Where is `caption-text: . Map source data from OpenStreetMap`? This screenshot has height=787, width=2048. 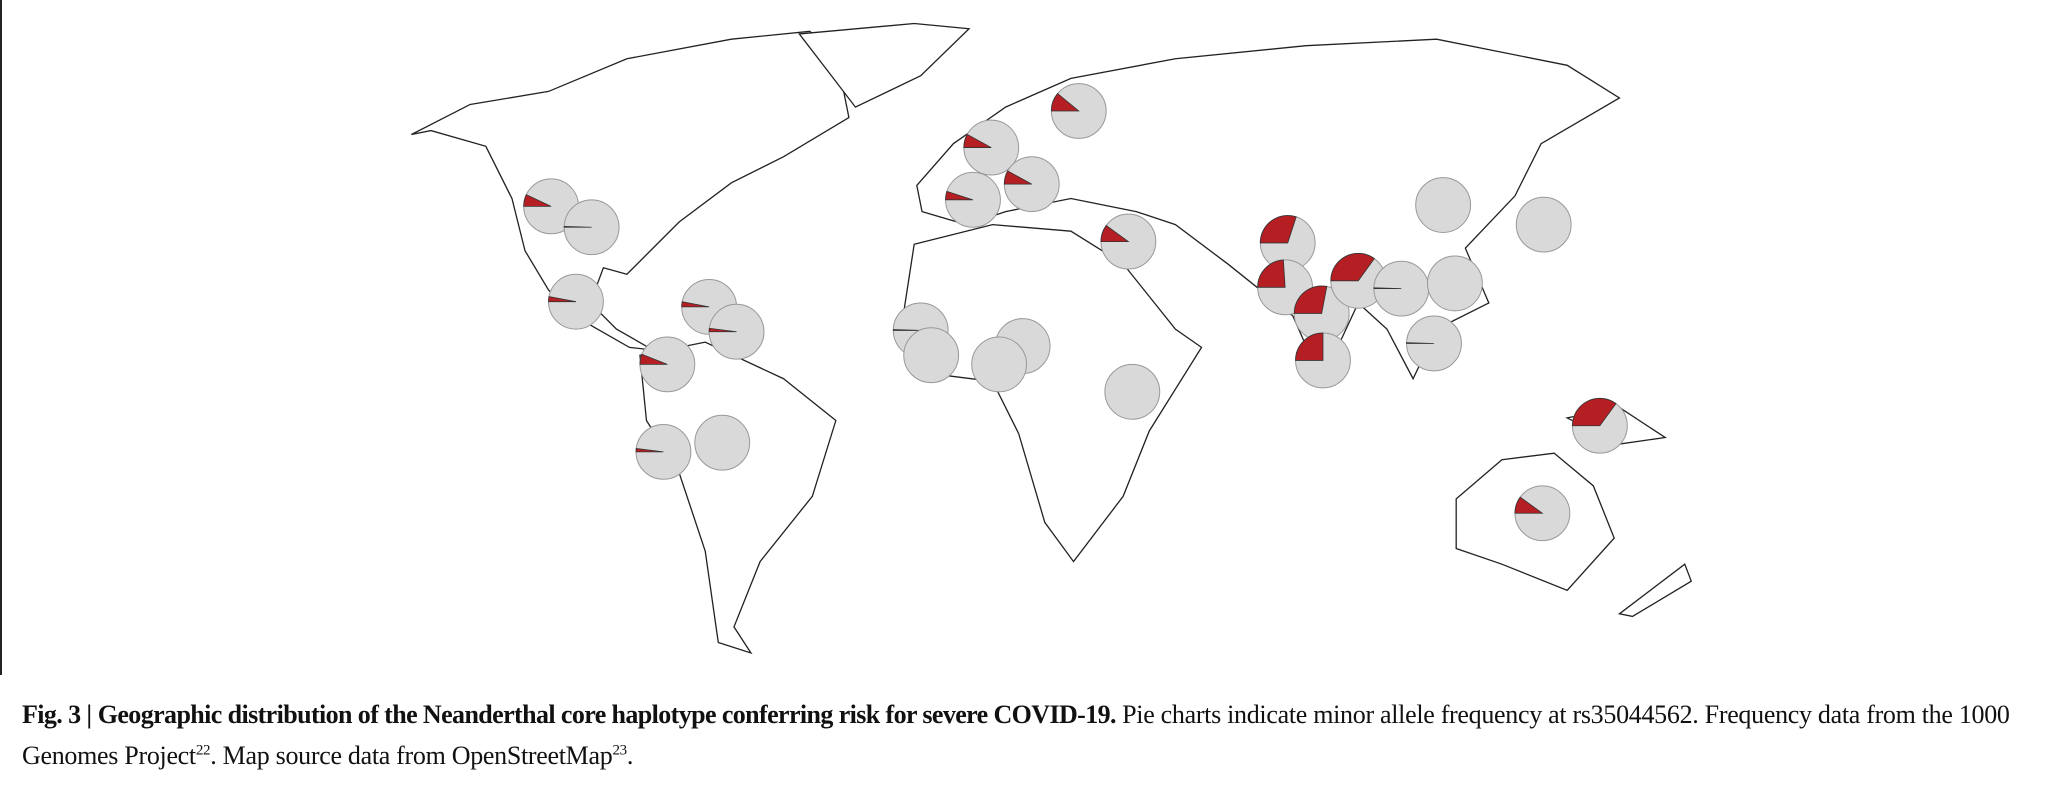 caption-text: . Map source data from OpenStreetMap is located at coordinates (411, 755).